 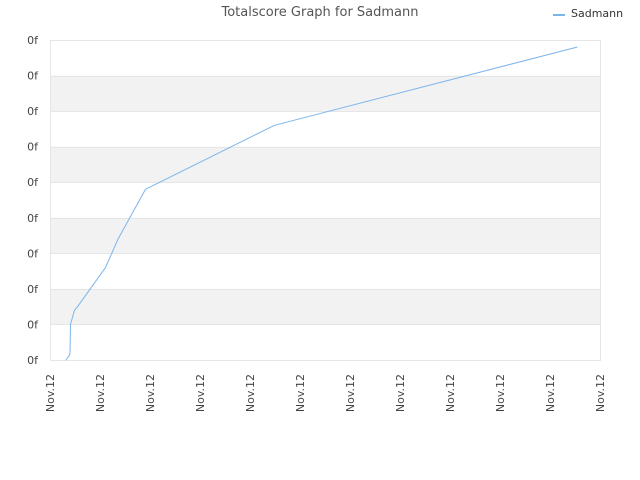 I want to click on legend: Sadmann, so click(x=588, y=13).